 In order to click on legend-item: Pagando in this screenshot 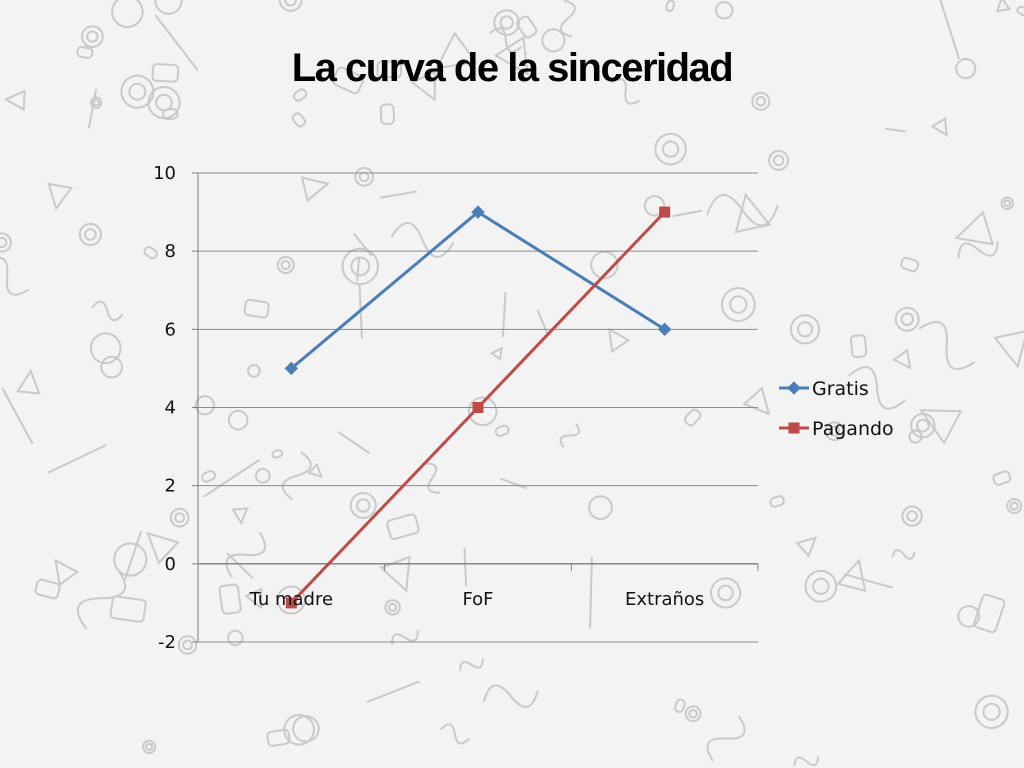, I will do `click(836, 429)`.